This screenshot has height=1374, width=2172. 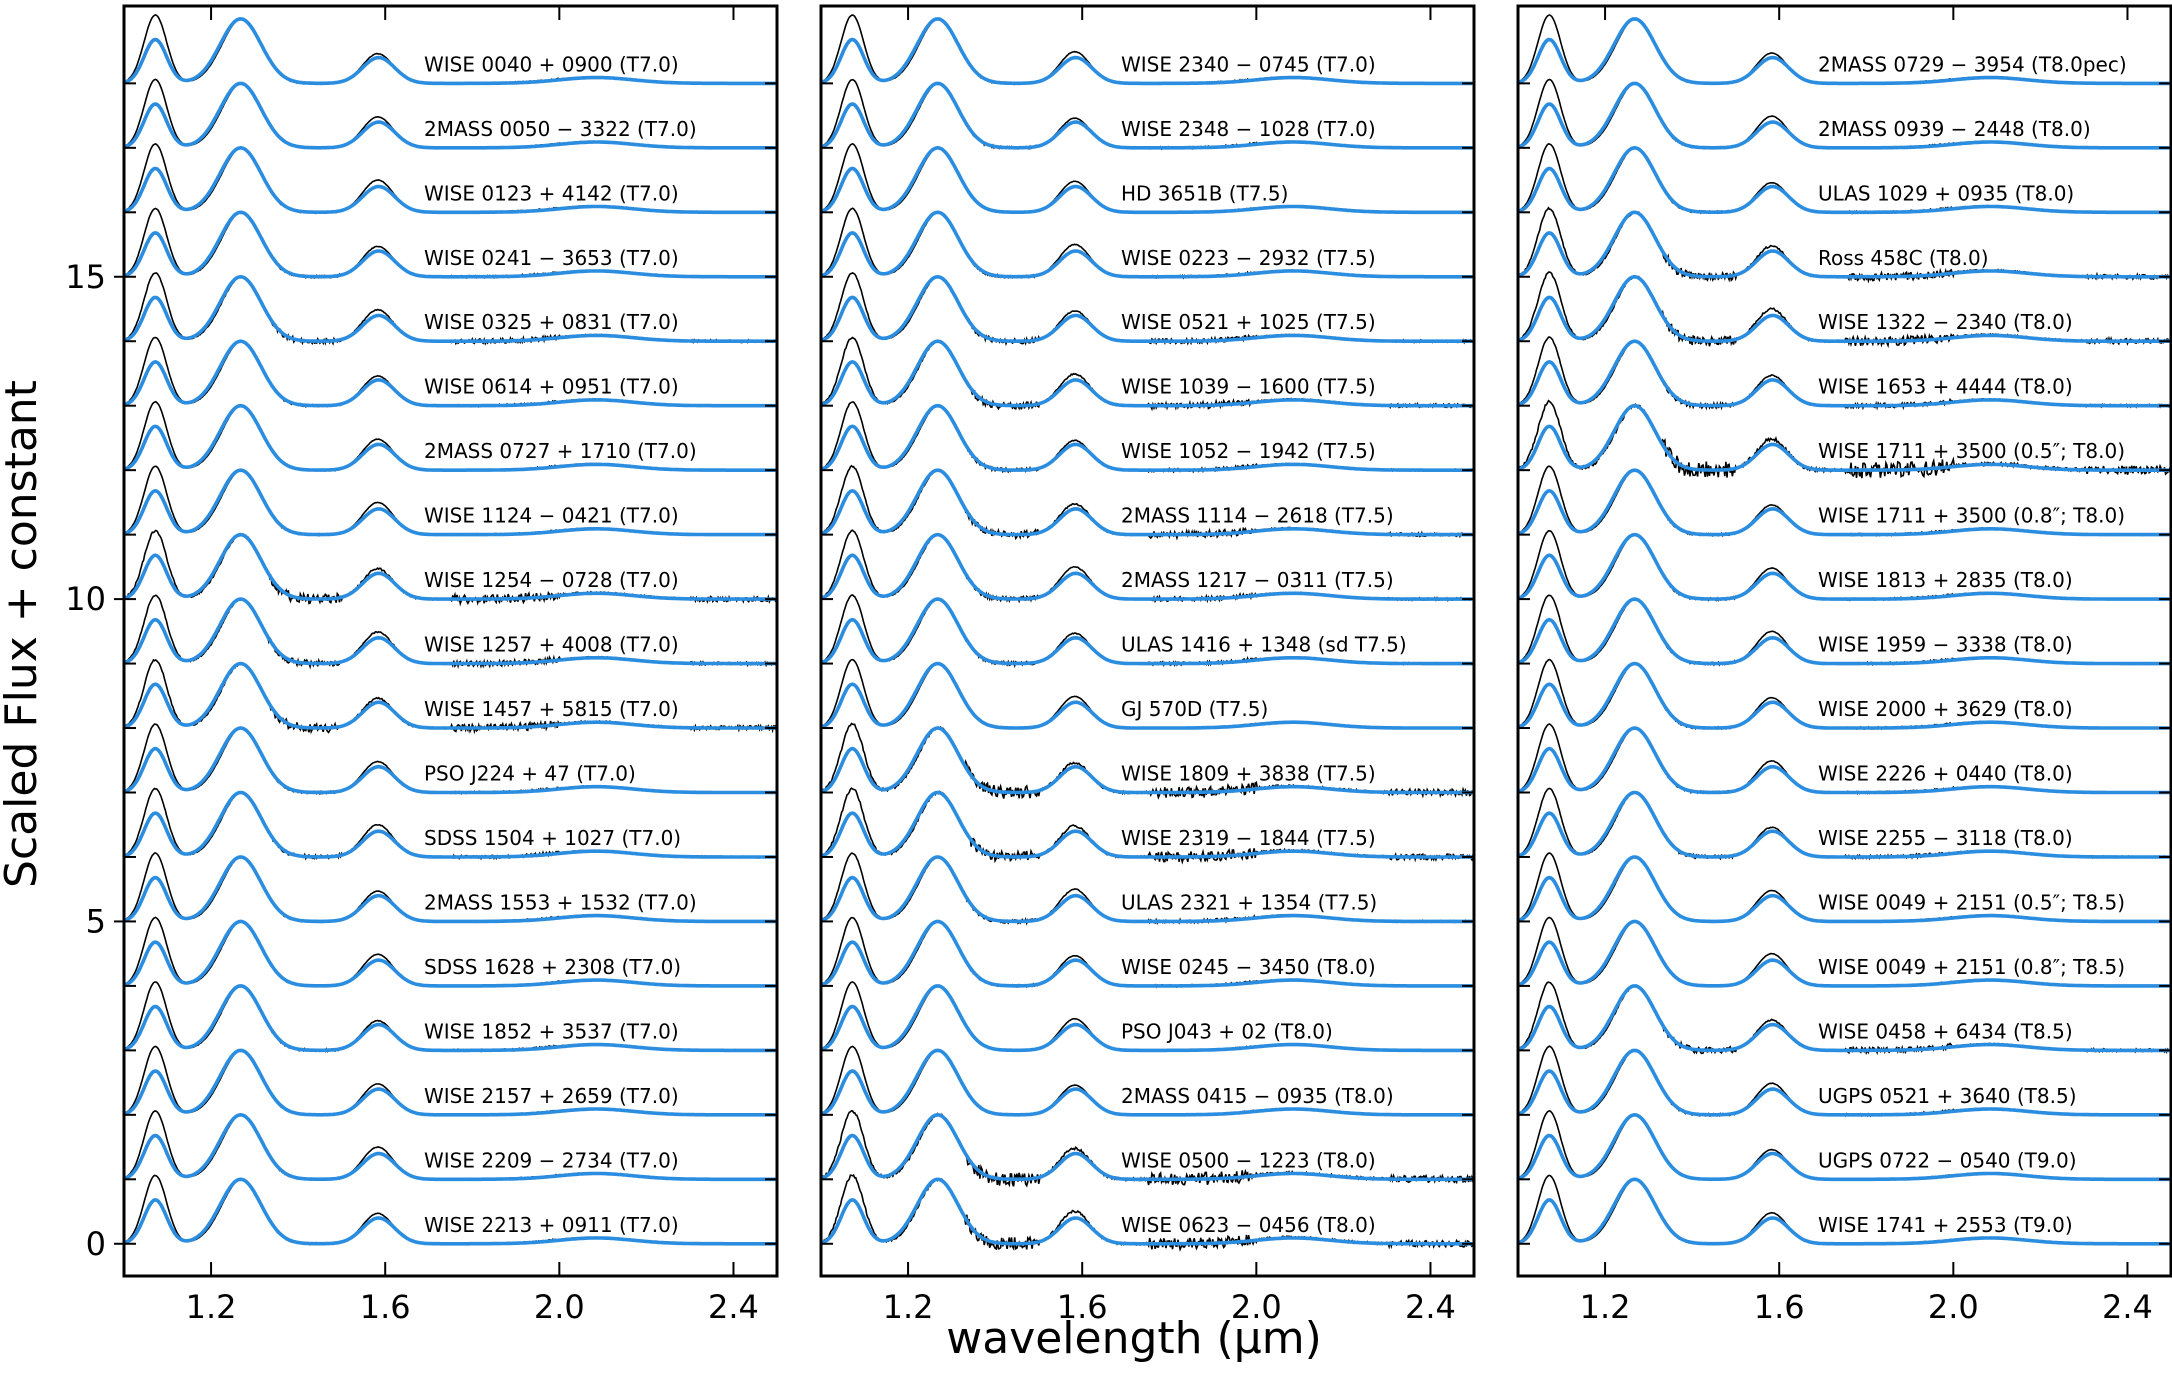 I want to click on spectrum-label: WISE 0614 + 0951 (T7.0), so click(x=551, y=387).